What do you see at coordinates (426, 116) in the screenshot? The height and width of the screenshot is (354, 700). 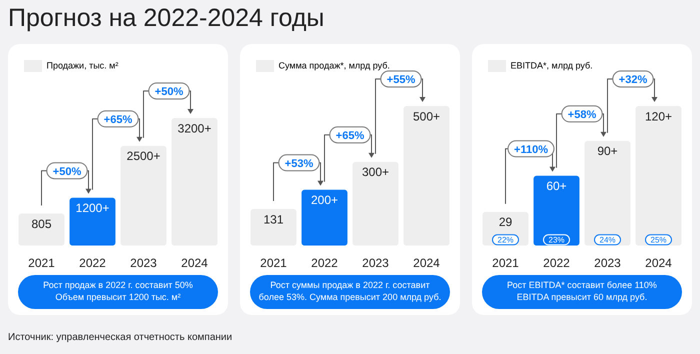 I see `data-label: 500+` at bounding box center [426, 116].